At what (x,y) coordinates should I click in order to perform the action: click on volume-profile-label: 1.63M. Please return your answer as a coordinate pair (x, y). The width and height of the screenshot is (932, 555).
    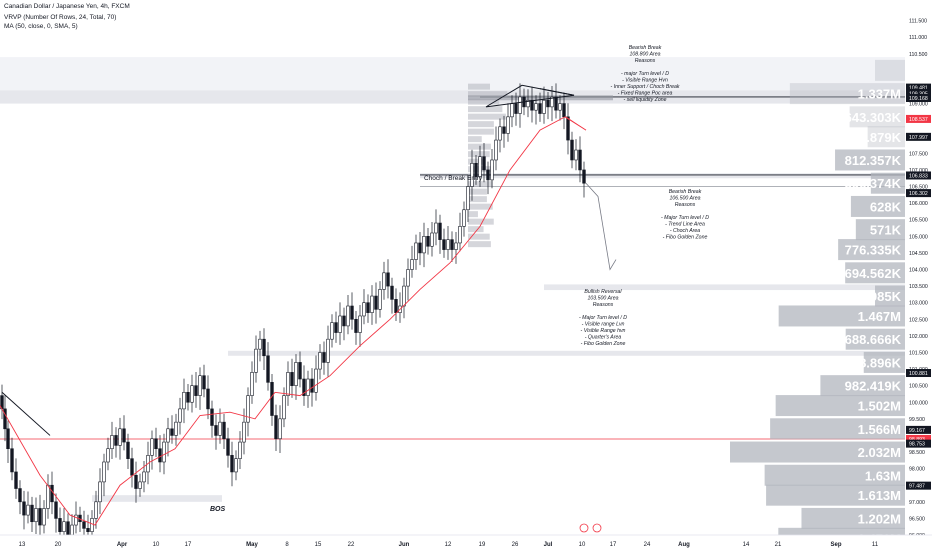
    Looking at the image, I should click on (883, 475).